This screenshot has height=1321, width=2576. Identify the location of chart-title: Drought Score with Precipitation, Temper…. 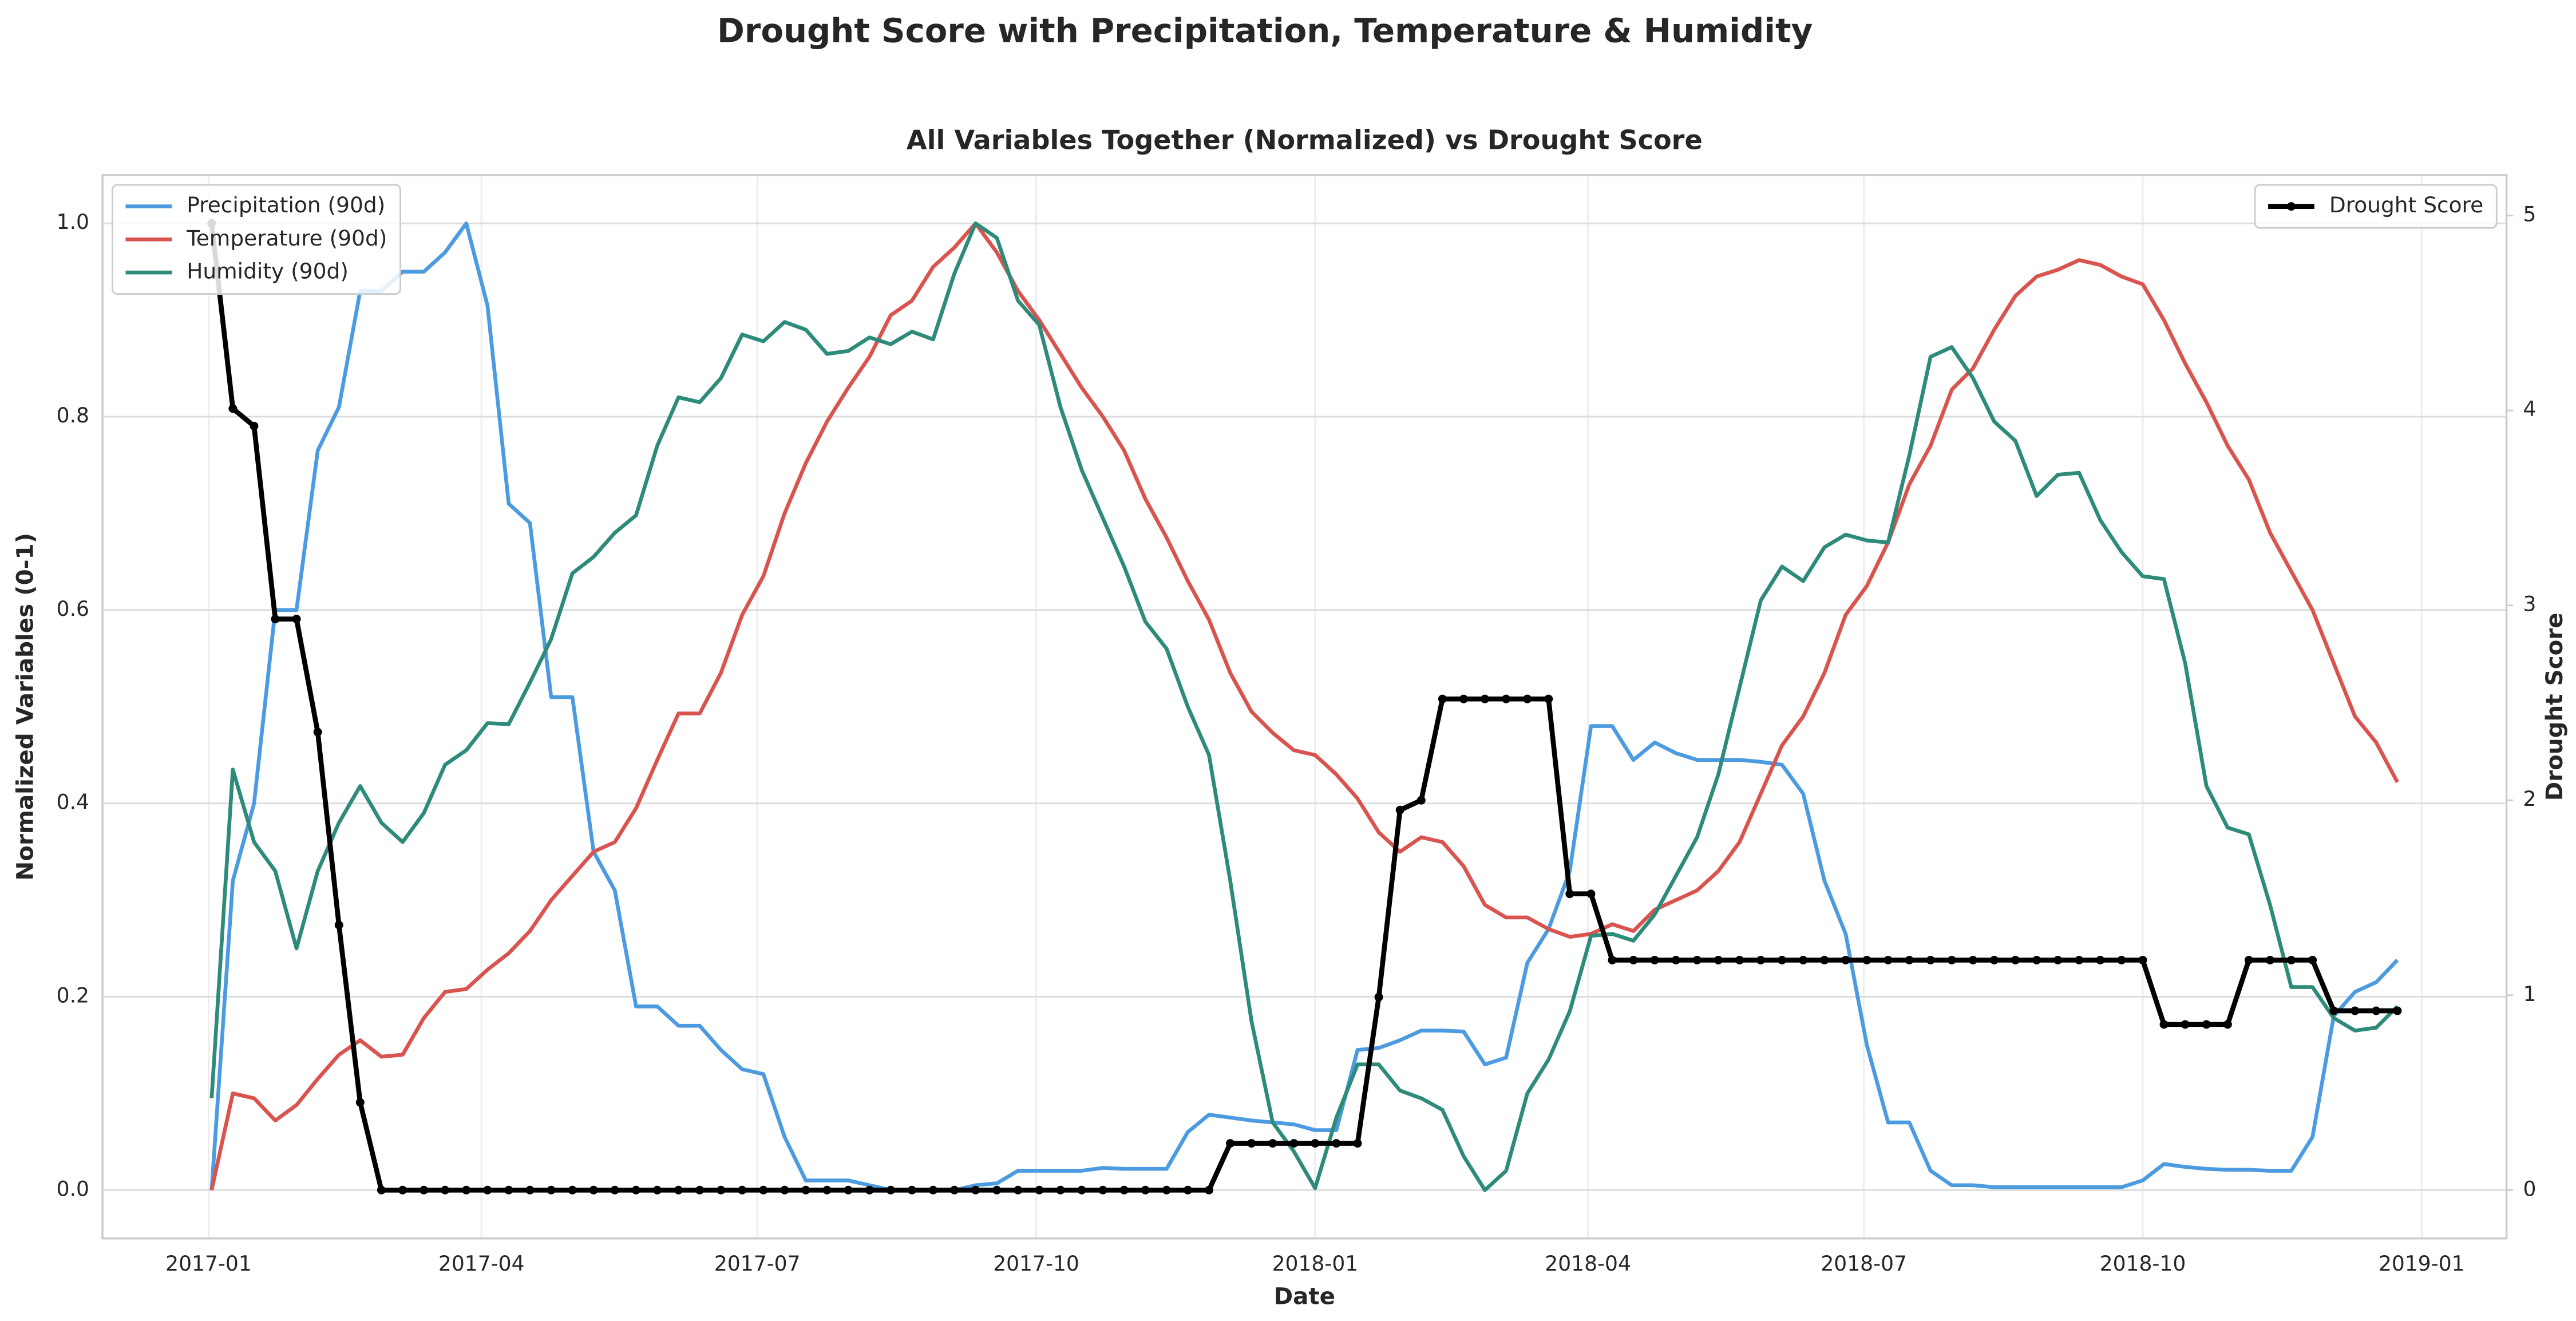
(1265, 30).